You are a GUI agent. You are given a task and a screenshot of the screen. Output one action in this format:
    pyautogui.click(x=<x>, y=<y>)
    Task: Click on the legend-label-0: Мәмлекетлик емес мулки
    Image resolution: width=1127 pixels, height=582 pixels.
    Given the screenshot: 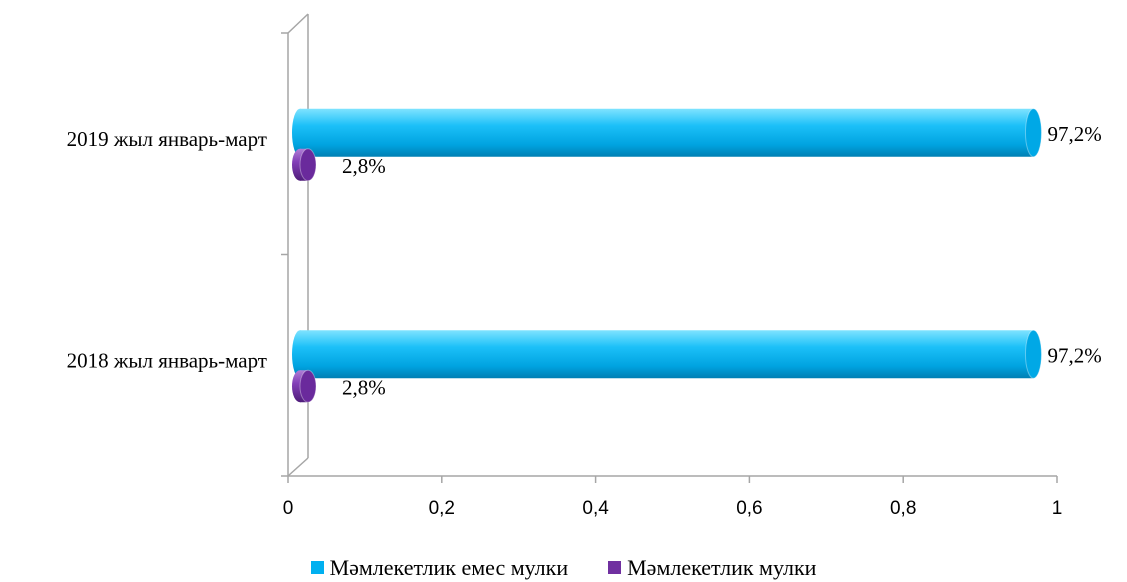 What is the action you would take?
    pyautogui.click(x=449, y=567)
    